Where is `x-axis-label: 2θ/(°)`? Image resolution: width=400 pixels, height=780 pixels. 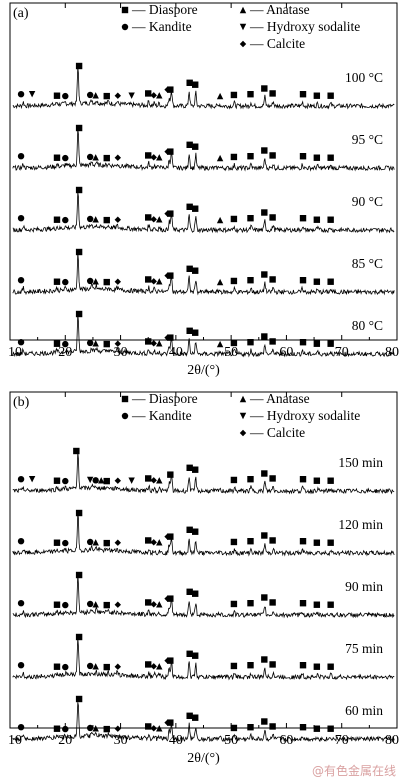 x-axis-label: 2θ/(°) is located at coordinates (203, 758).